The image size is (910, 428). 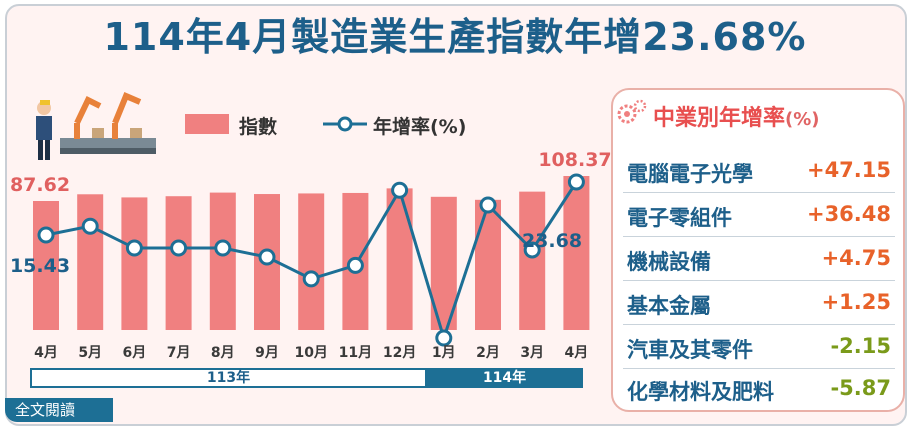 What do you see at coordinates (552, 241) in the screenshot?
I see `data-label-growth-last: 23.68` at bounding box center [552, 241].